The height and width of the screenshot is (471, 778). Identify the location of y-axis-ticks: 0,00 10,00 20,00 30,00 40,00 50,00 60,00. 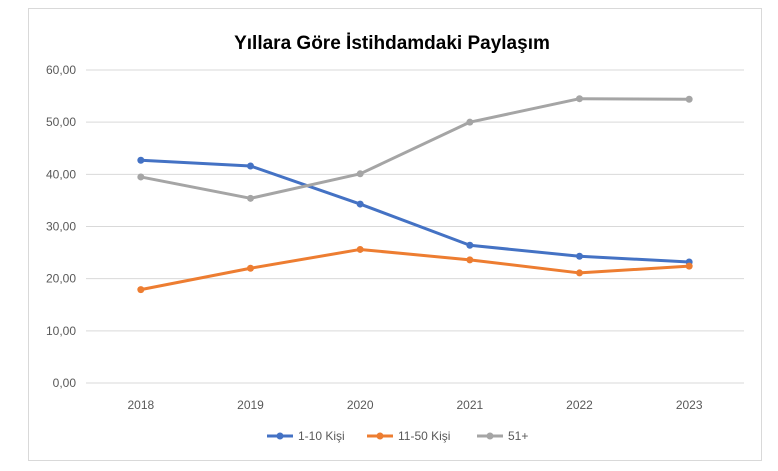
(61, 226).